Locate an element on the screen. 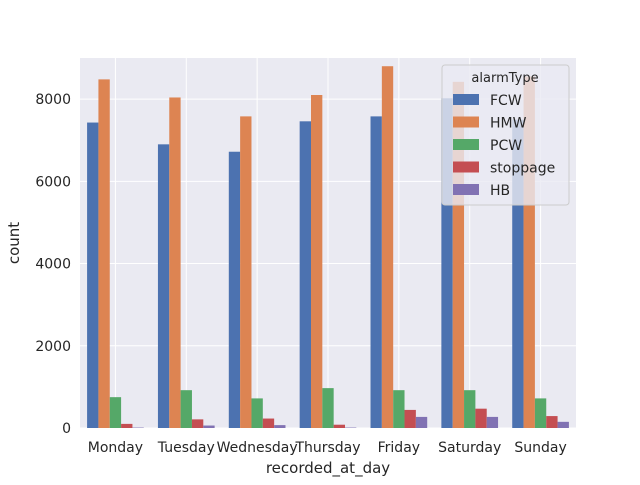 The image size is (640, 485). y-ticks: 0 2000 4000 6000 8000 is located at coordinates (53, 264).